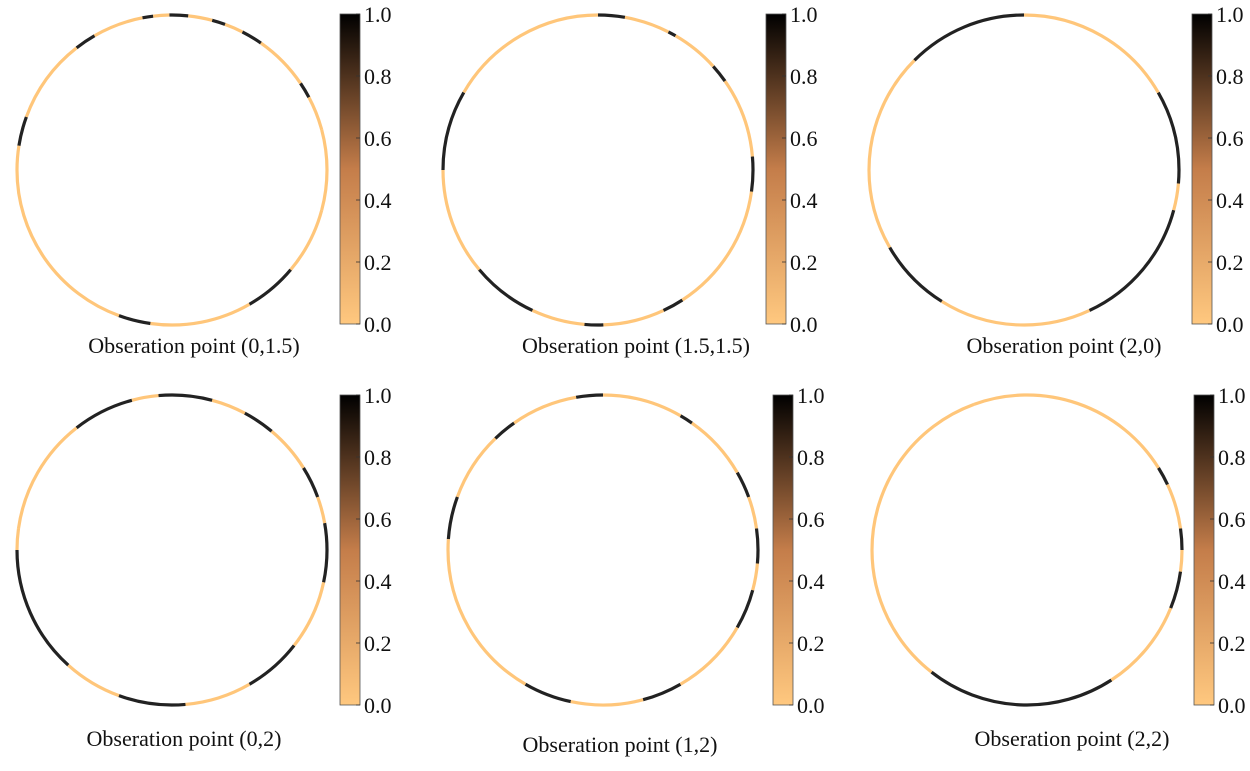  I want to click on panel-2: 0.0 0.2 0.4 0.6 0.8 1.0, so click(629, 169).